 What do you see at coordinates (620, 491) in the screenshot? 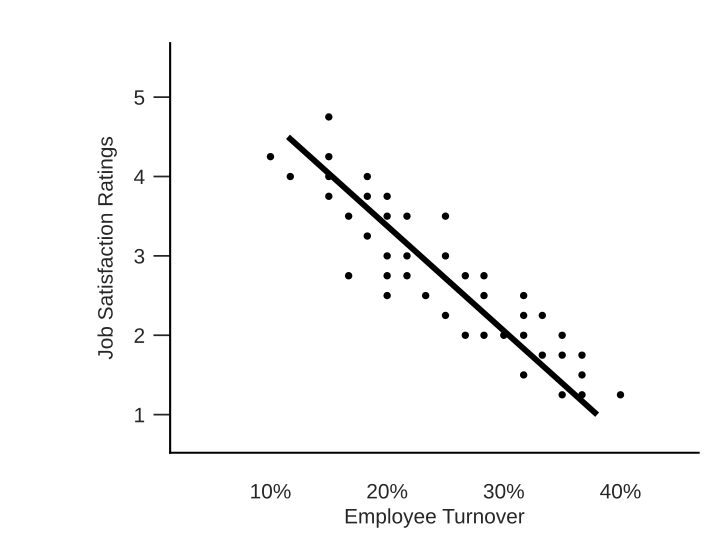
I see `x-tick-label: 40%` at bounding box center [620, 491].